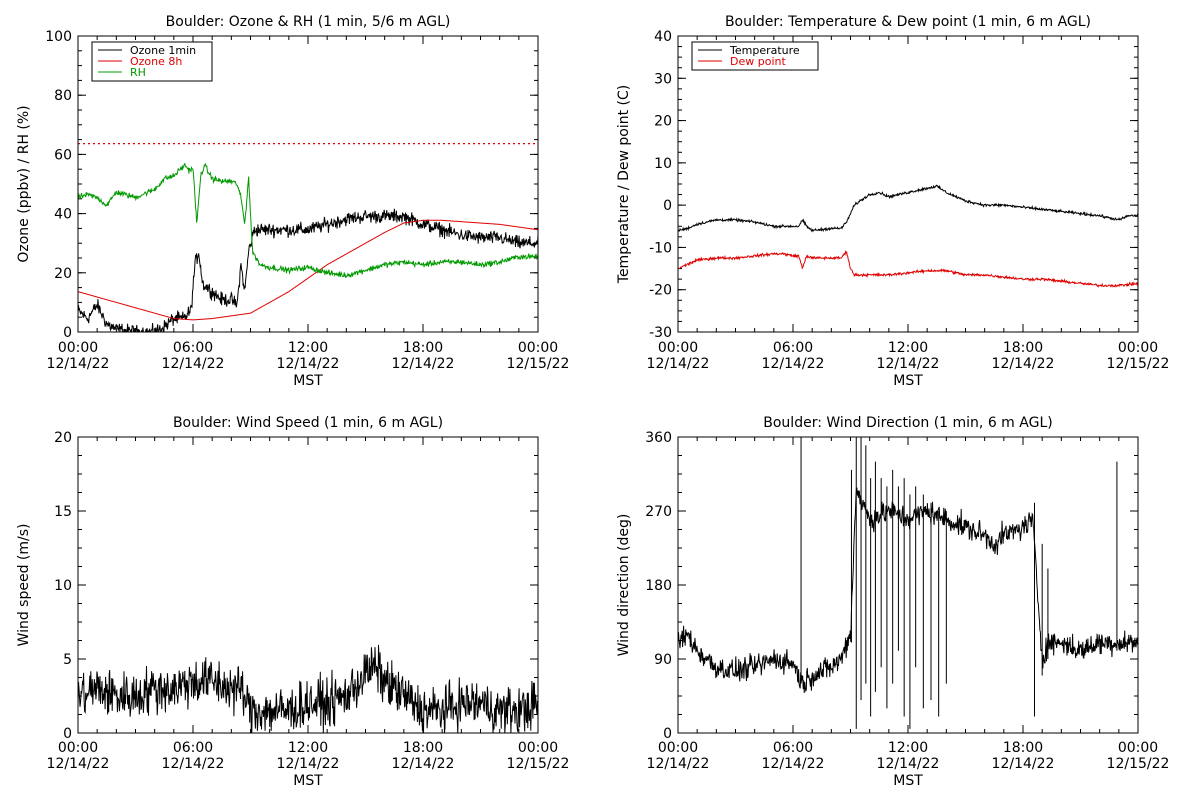 The height and width of the screenshot is (800, 1200). Describe the element at coordinates (24, 183) in the screenshot. I see `y-axis-label: Ozone (ppbv) / RH (%)` at that location.